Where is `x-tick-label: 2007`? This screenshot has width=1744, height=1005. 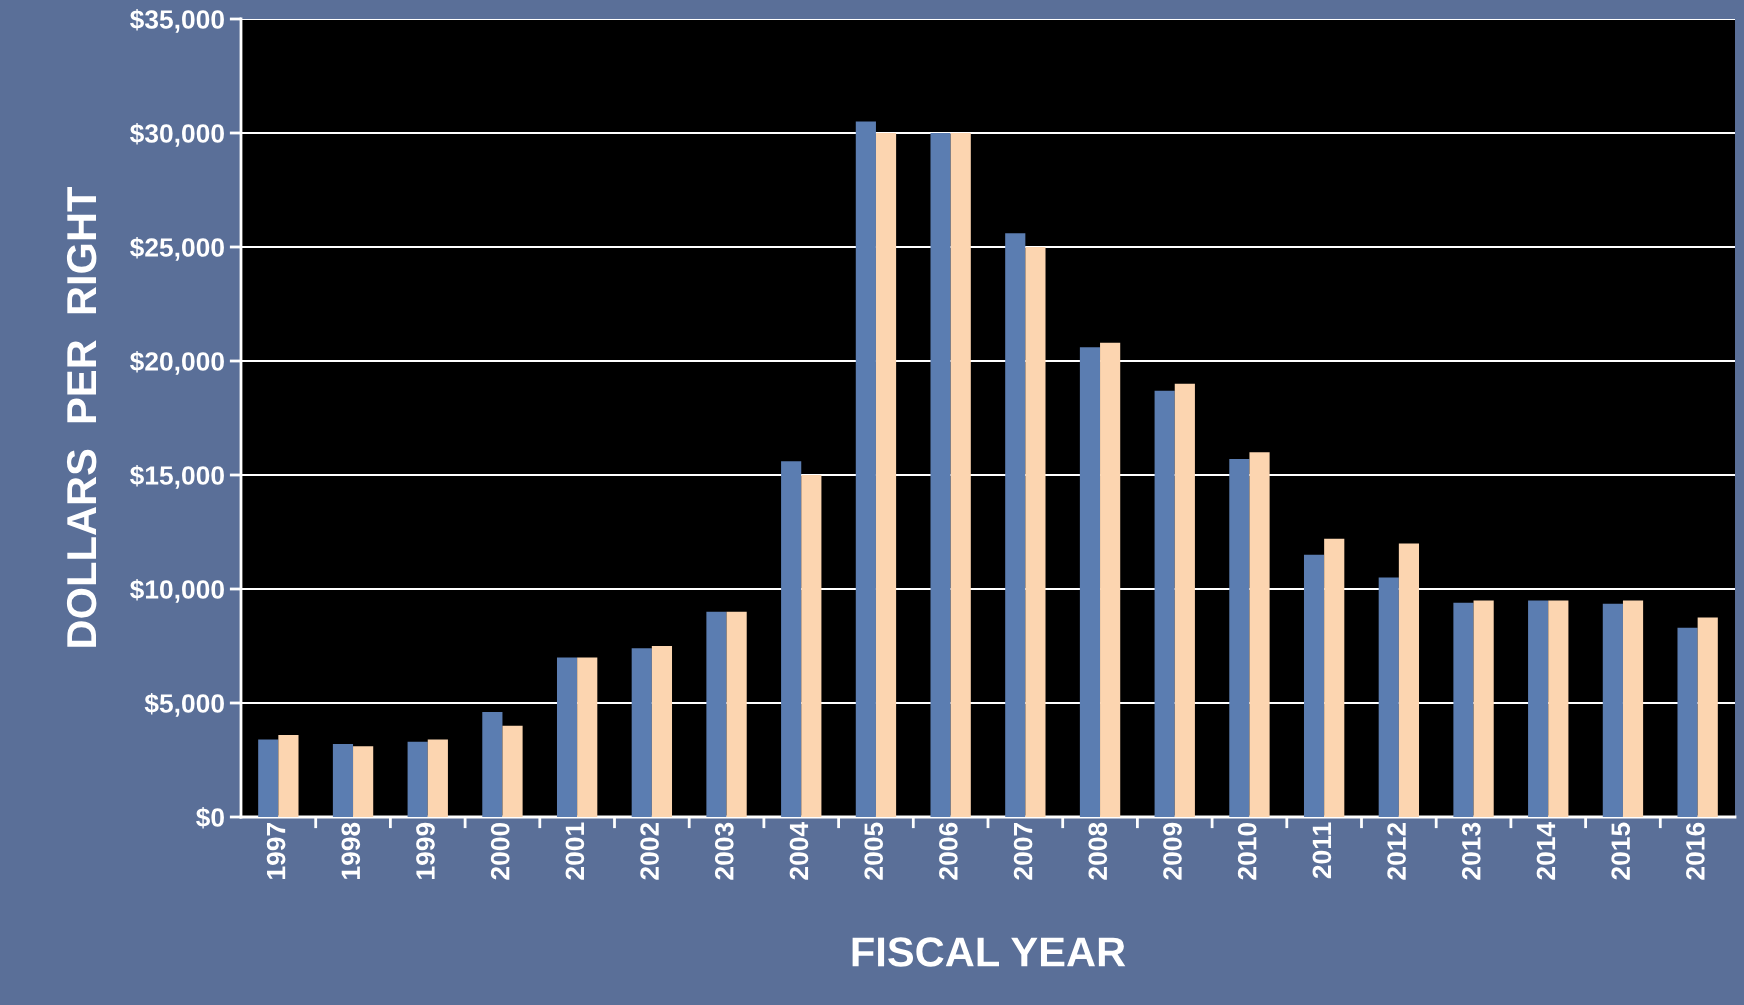 x-tick-label: 2007 is located at coordinates (1023, 851).